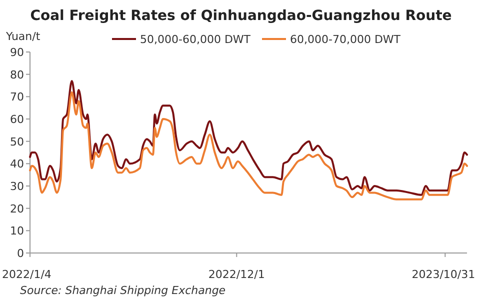 This screenshot has height=304, width=482. What do you see at coordinates (17, 186) in the screenshot?
I see `y-tick-label: 30` at bounding box center [17, 186].